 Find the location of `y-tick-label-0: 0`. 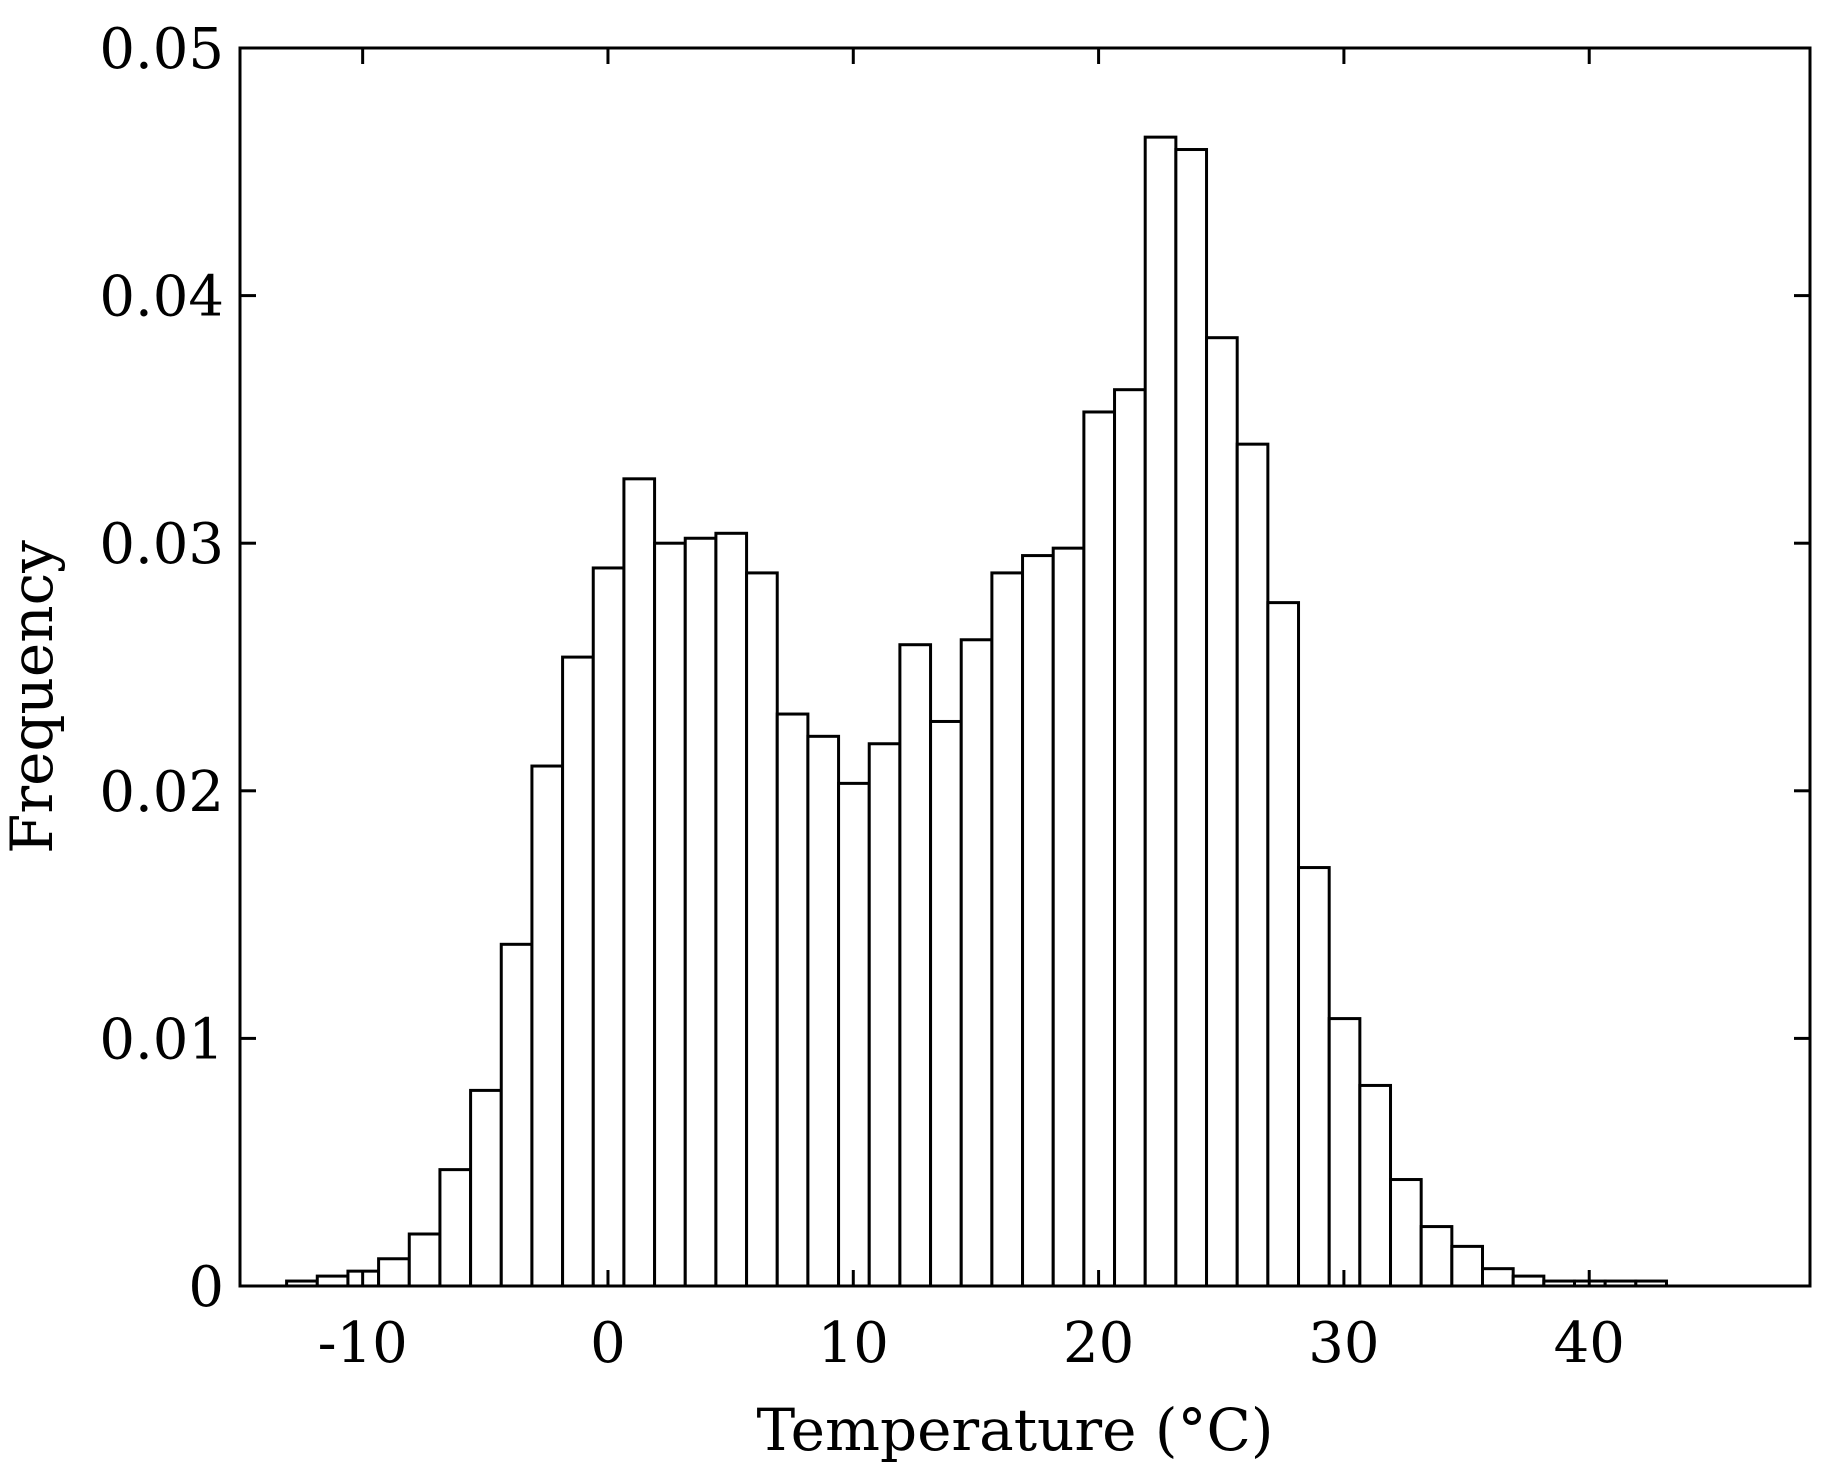

y-tick-label-0: 0 is located at coordinates (206, 1287).